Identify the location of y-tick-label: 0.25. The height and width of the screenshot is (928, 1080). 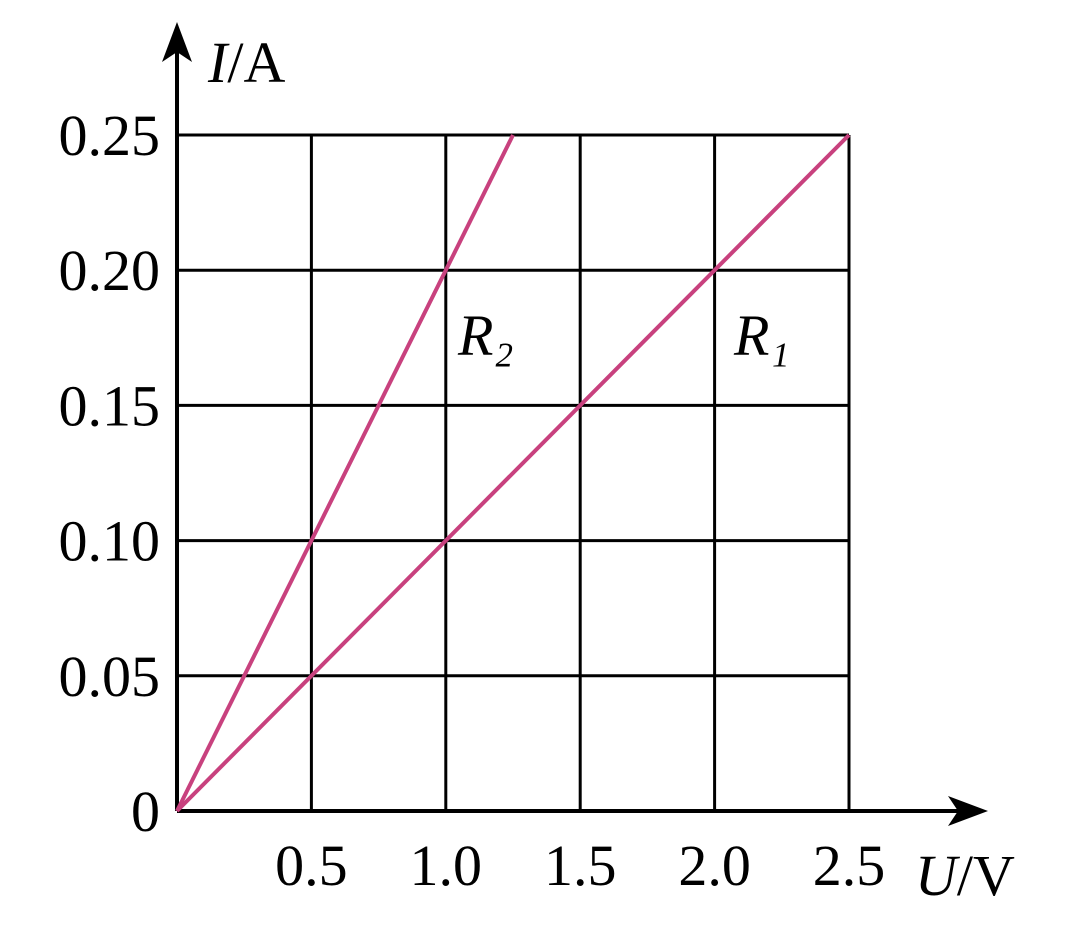
(110, 135).